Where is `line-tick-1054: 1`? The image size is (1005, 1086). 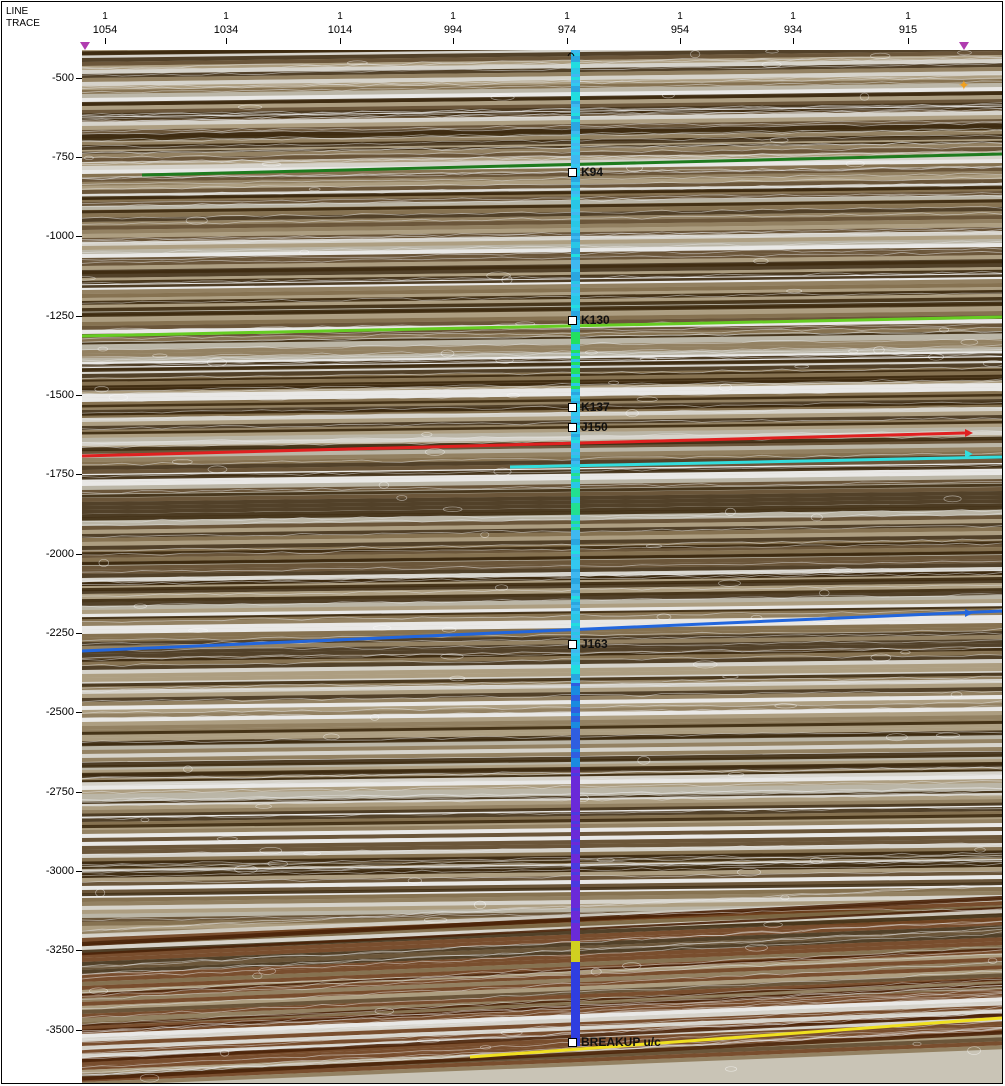
line-tick-1054: 1 is located at coordinates (105, 16).